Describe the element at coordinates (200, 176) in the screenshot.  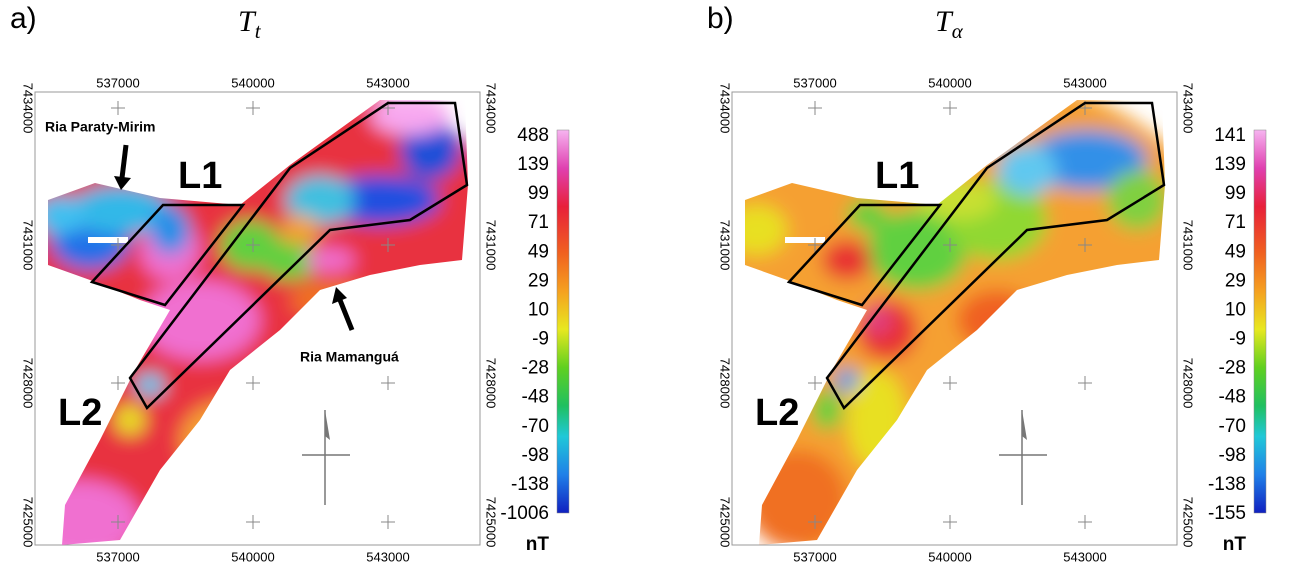
I see `line-label: L1` at that location.